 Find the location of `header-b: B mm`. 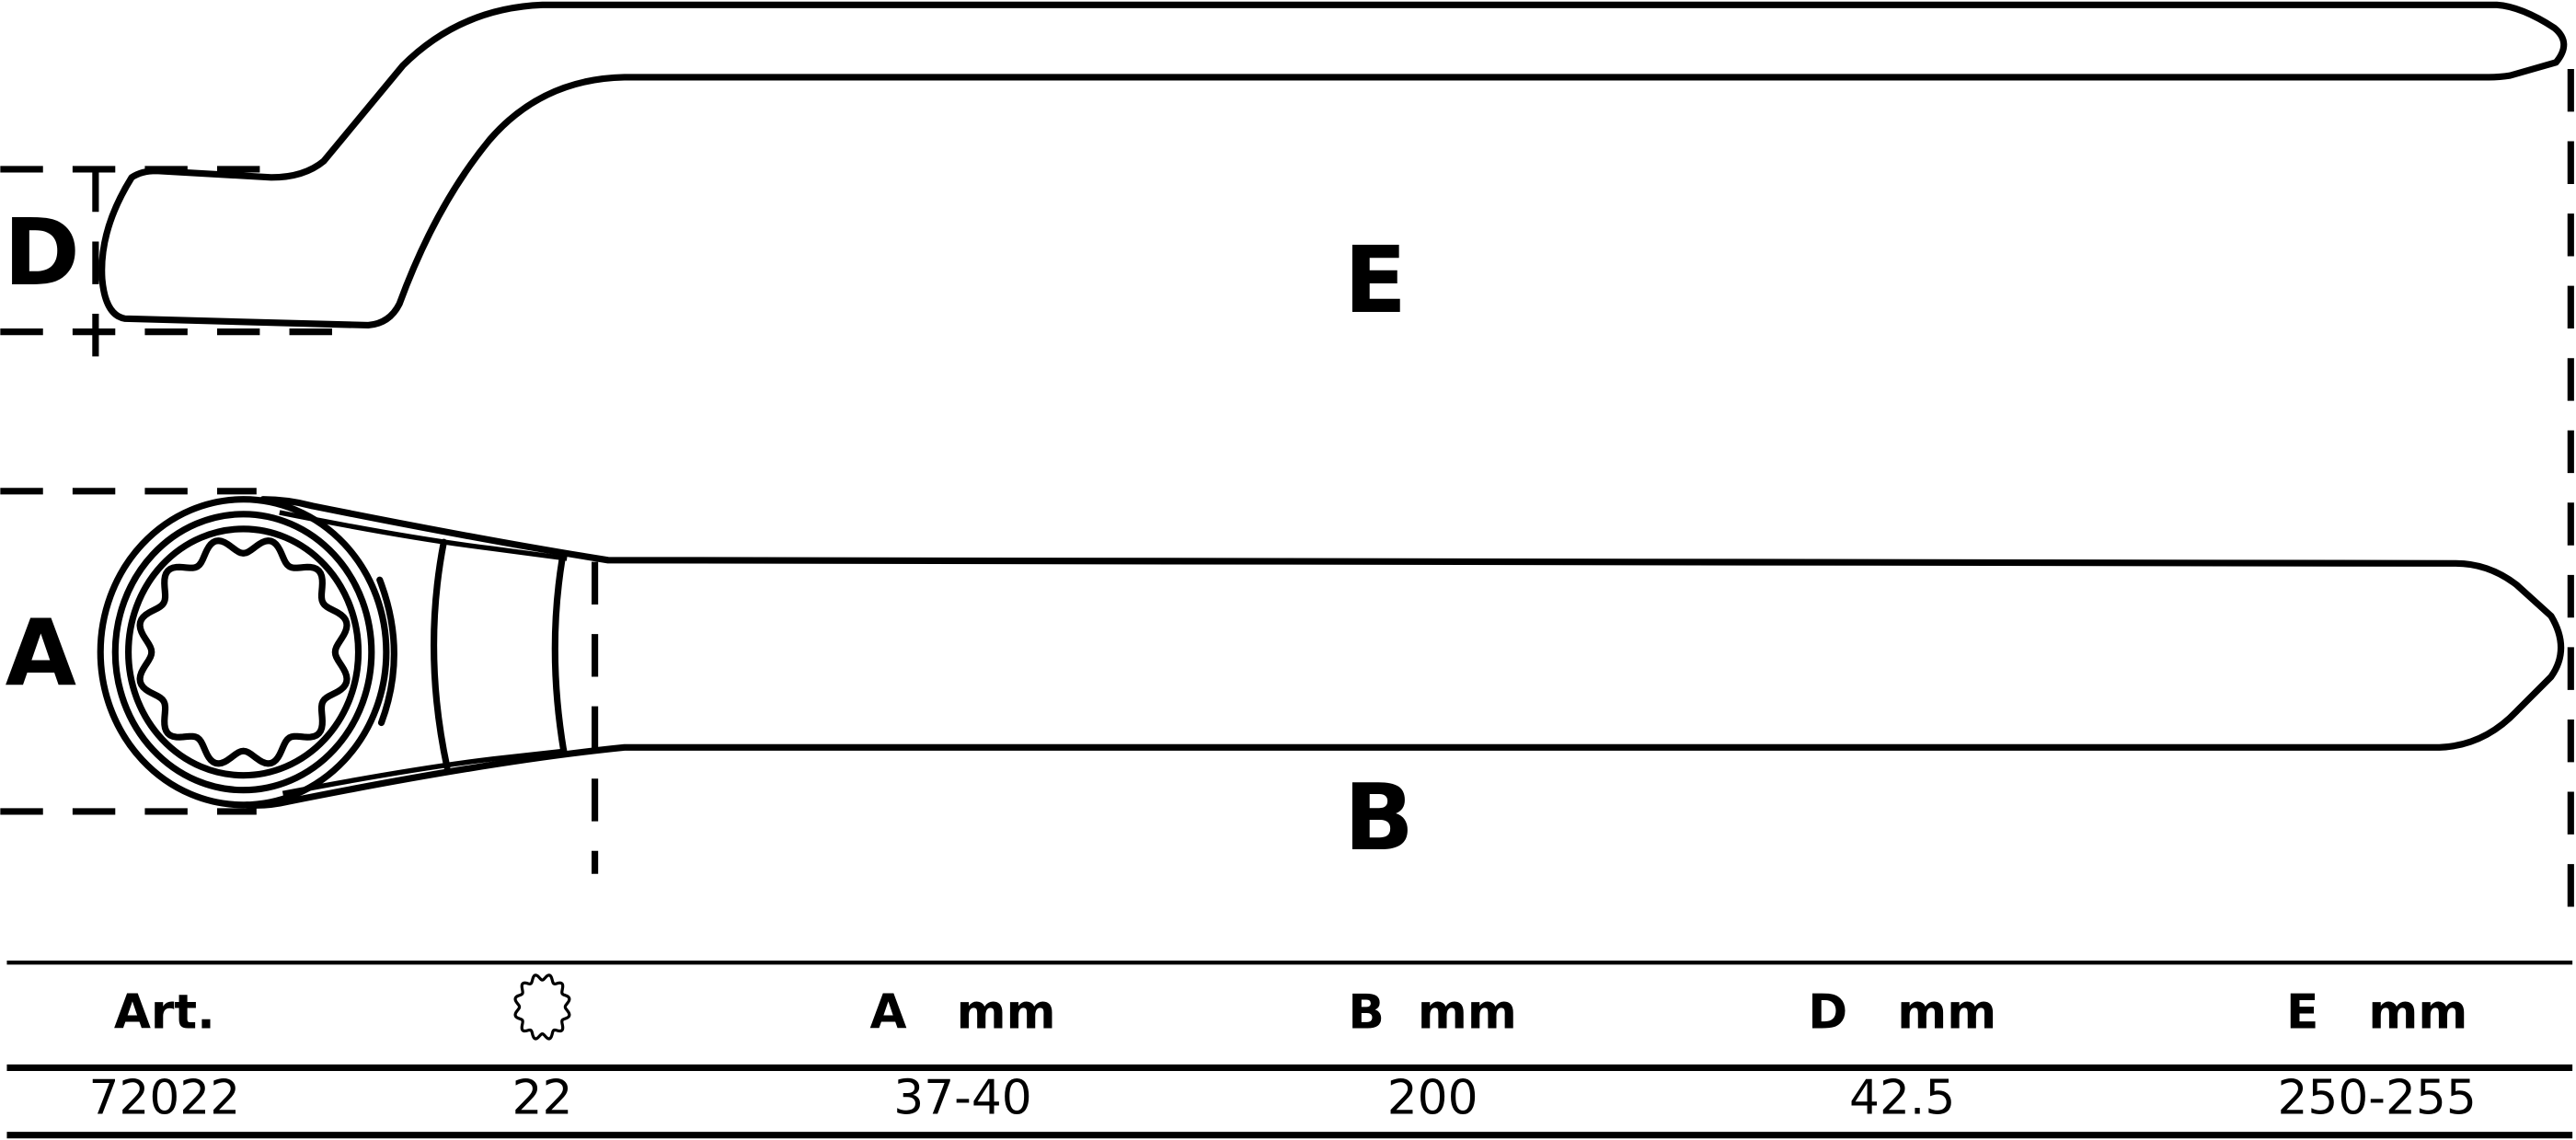

header-b: B mm is located at coordinates (1432, 1013).